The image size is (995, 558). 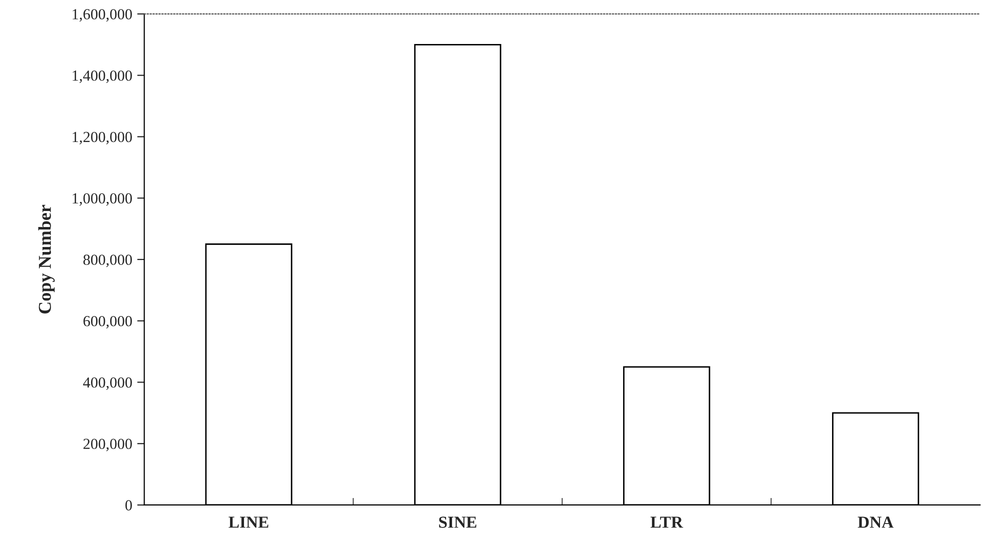 What do you see at coordinates (107, 445) in the screenshot?
I see `y-tick-label: 200,000` at bounding box center [107, 445].